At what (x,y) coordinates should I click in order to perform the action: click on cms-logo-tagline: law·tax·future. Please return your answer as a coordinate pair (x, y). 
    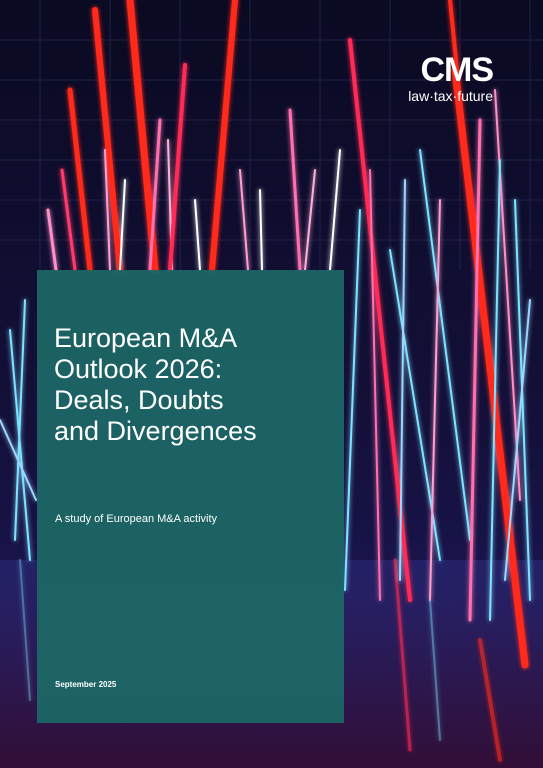
    Looking at the image, I should click on (450, 96).